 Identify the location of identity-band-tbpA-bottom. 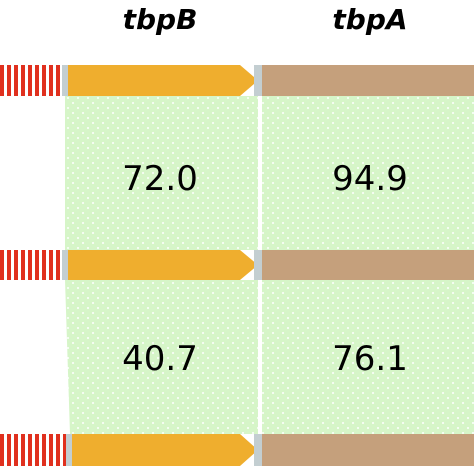
(368, 357).